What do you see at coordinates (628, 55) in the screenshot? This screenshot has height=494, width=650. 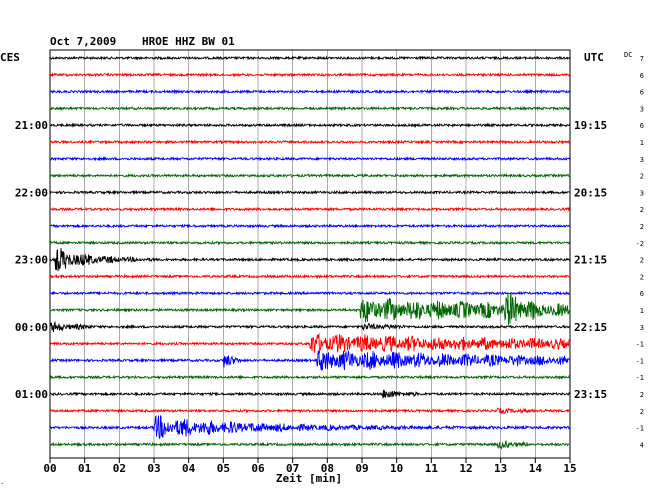 I see `dc-header-label: DC` at bounding box center [628, 55].